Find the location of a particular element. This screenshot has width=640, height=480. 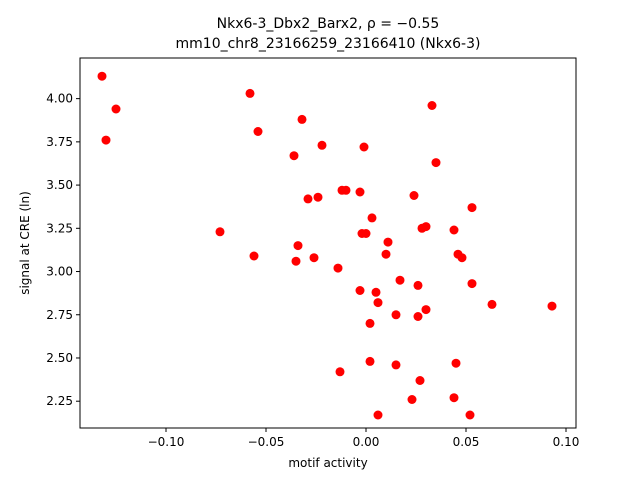

x-tick-label: 0.00 is located at coordinates (366, 442).